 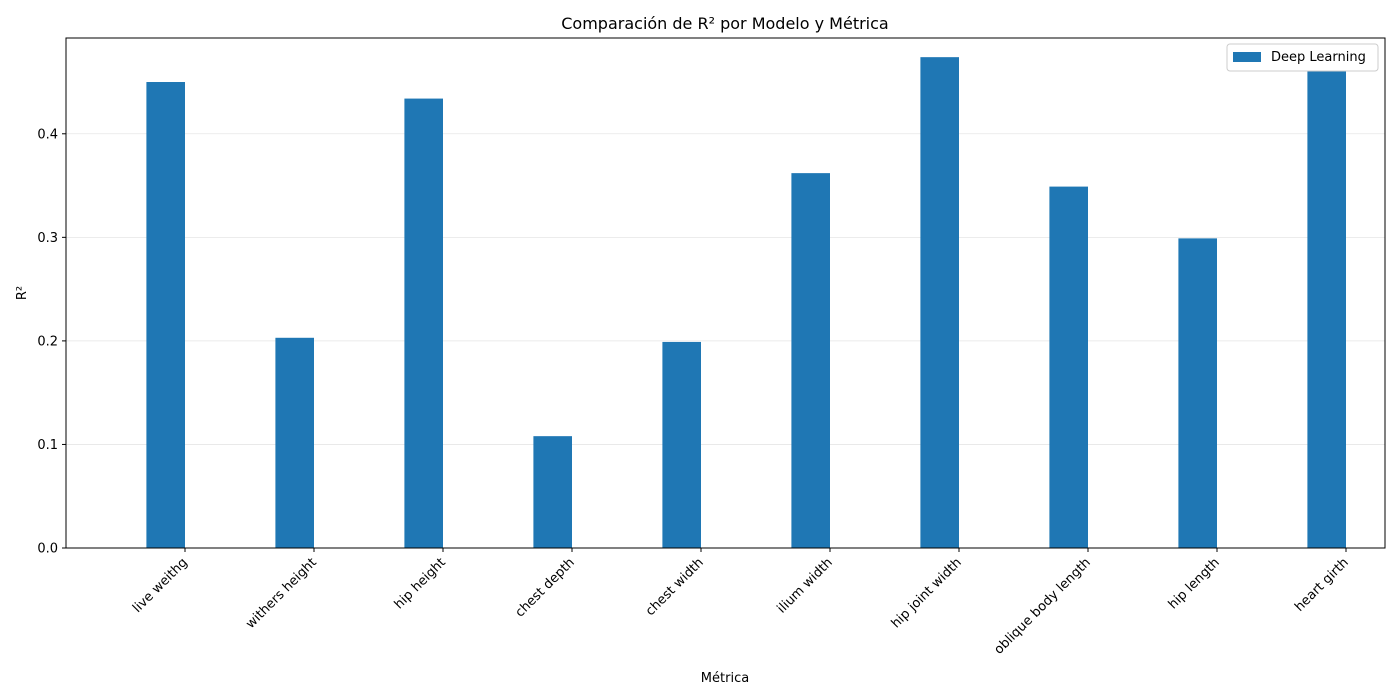 What do you see at coordinates (810, 360) in the screenshot?
I see `bar-ilium-width` at bounding box center [810, 360].